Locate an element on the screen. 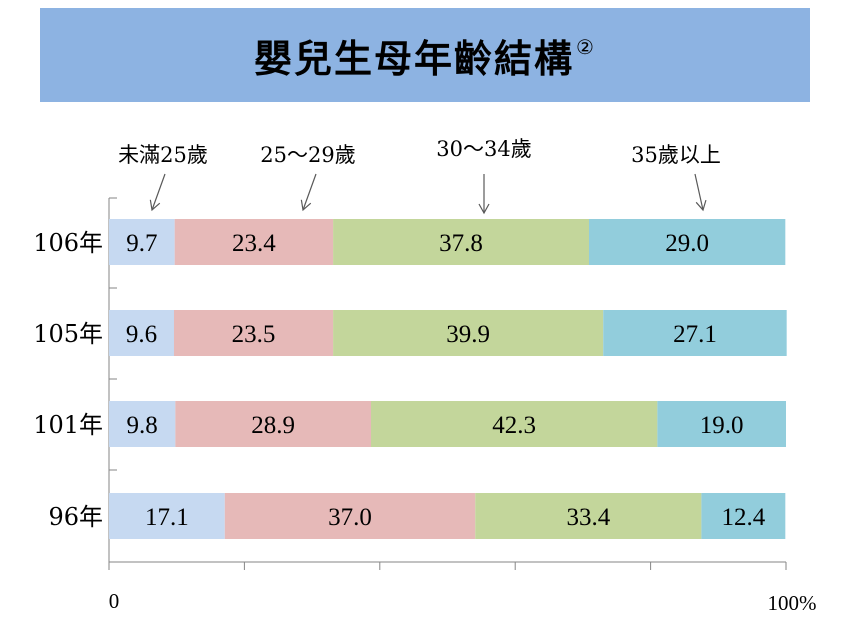  category-label: 96年 is located at coordinates (75, 517).